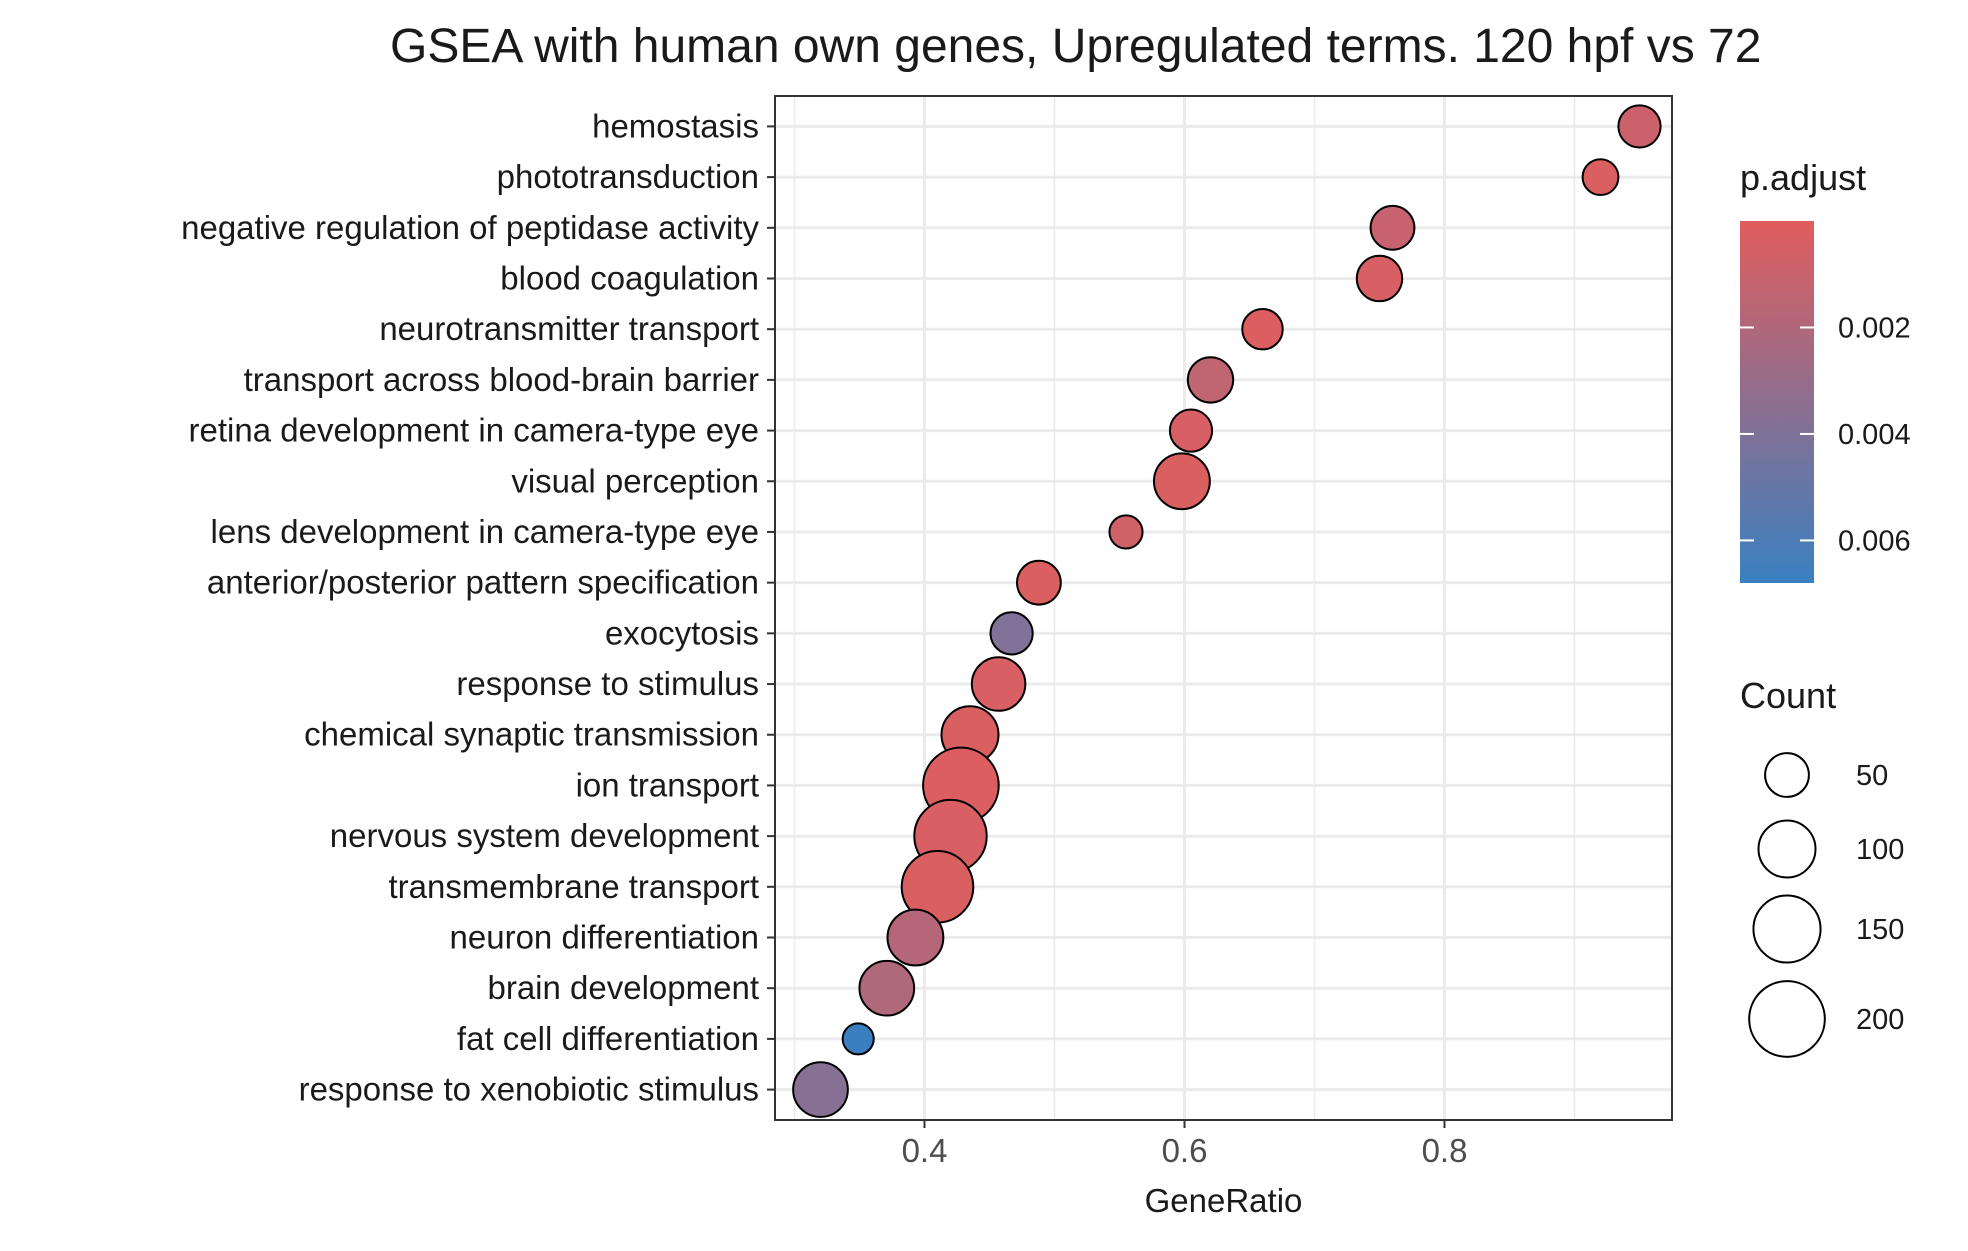  What do you see at coordinates (1872, 776) in the screenshot?
I see `count-legend-label: 50` at bounding box center [1872, 776].